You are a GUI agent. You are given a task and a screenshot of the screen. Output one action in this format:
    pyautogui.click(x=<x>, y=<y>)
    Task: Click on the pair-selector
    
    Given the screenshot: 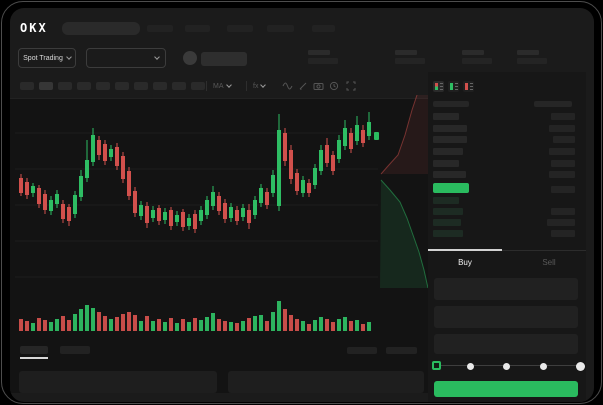 What is the action you would take?
    pyautogui.click(x=126, y=58)
    